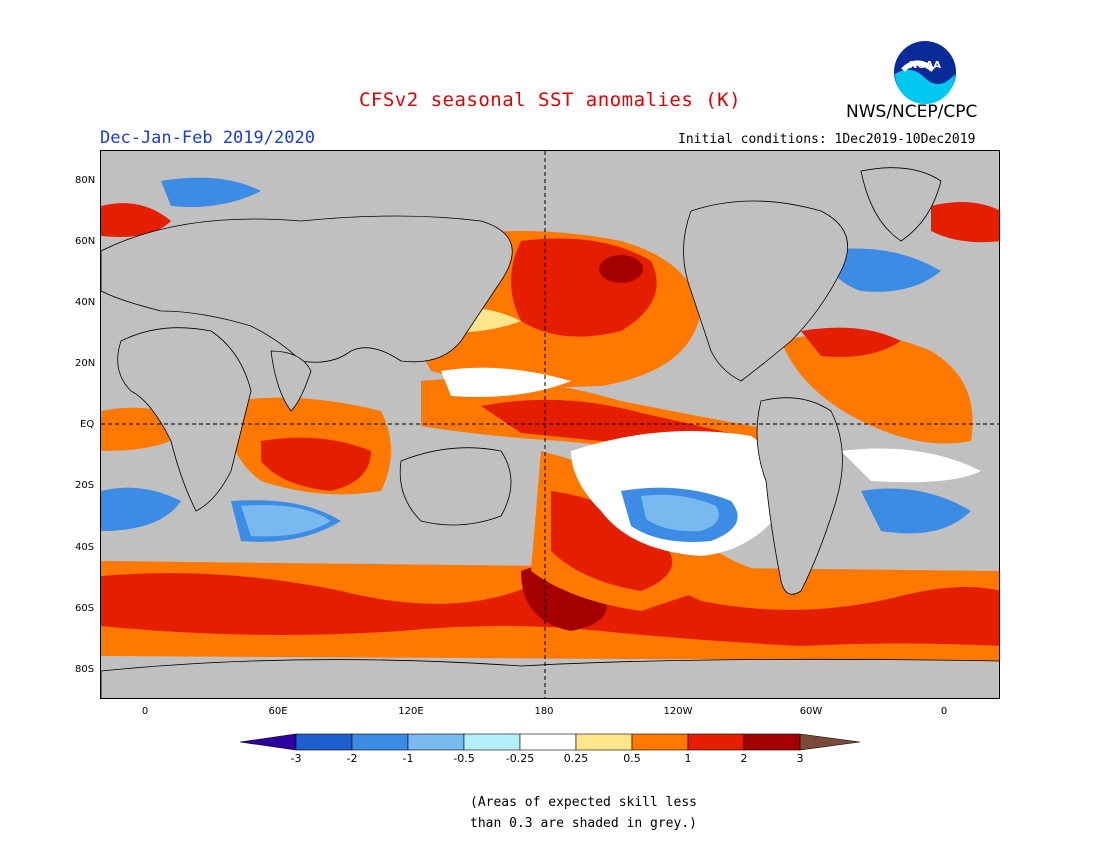 Image resolution: width=1100 pixels, height=850 pixels. I want to click on colorbar-arrow-low, so click(268, 742).